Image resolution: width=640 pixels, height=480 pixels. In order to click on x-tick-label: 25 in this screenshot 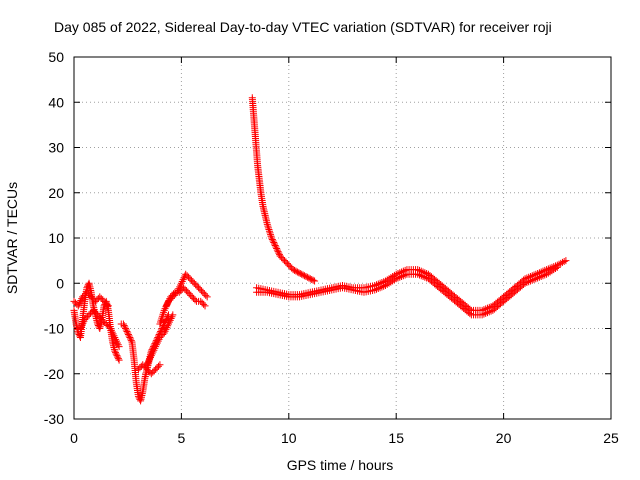, I will do `click(611, 438)`.